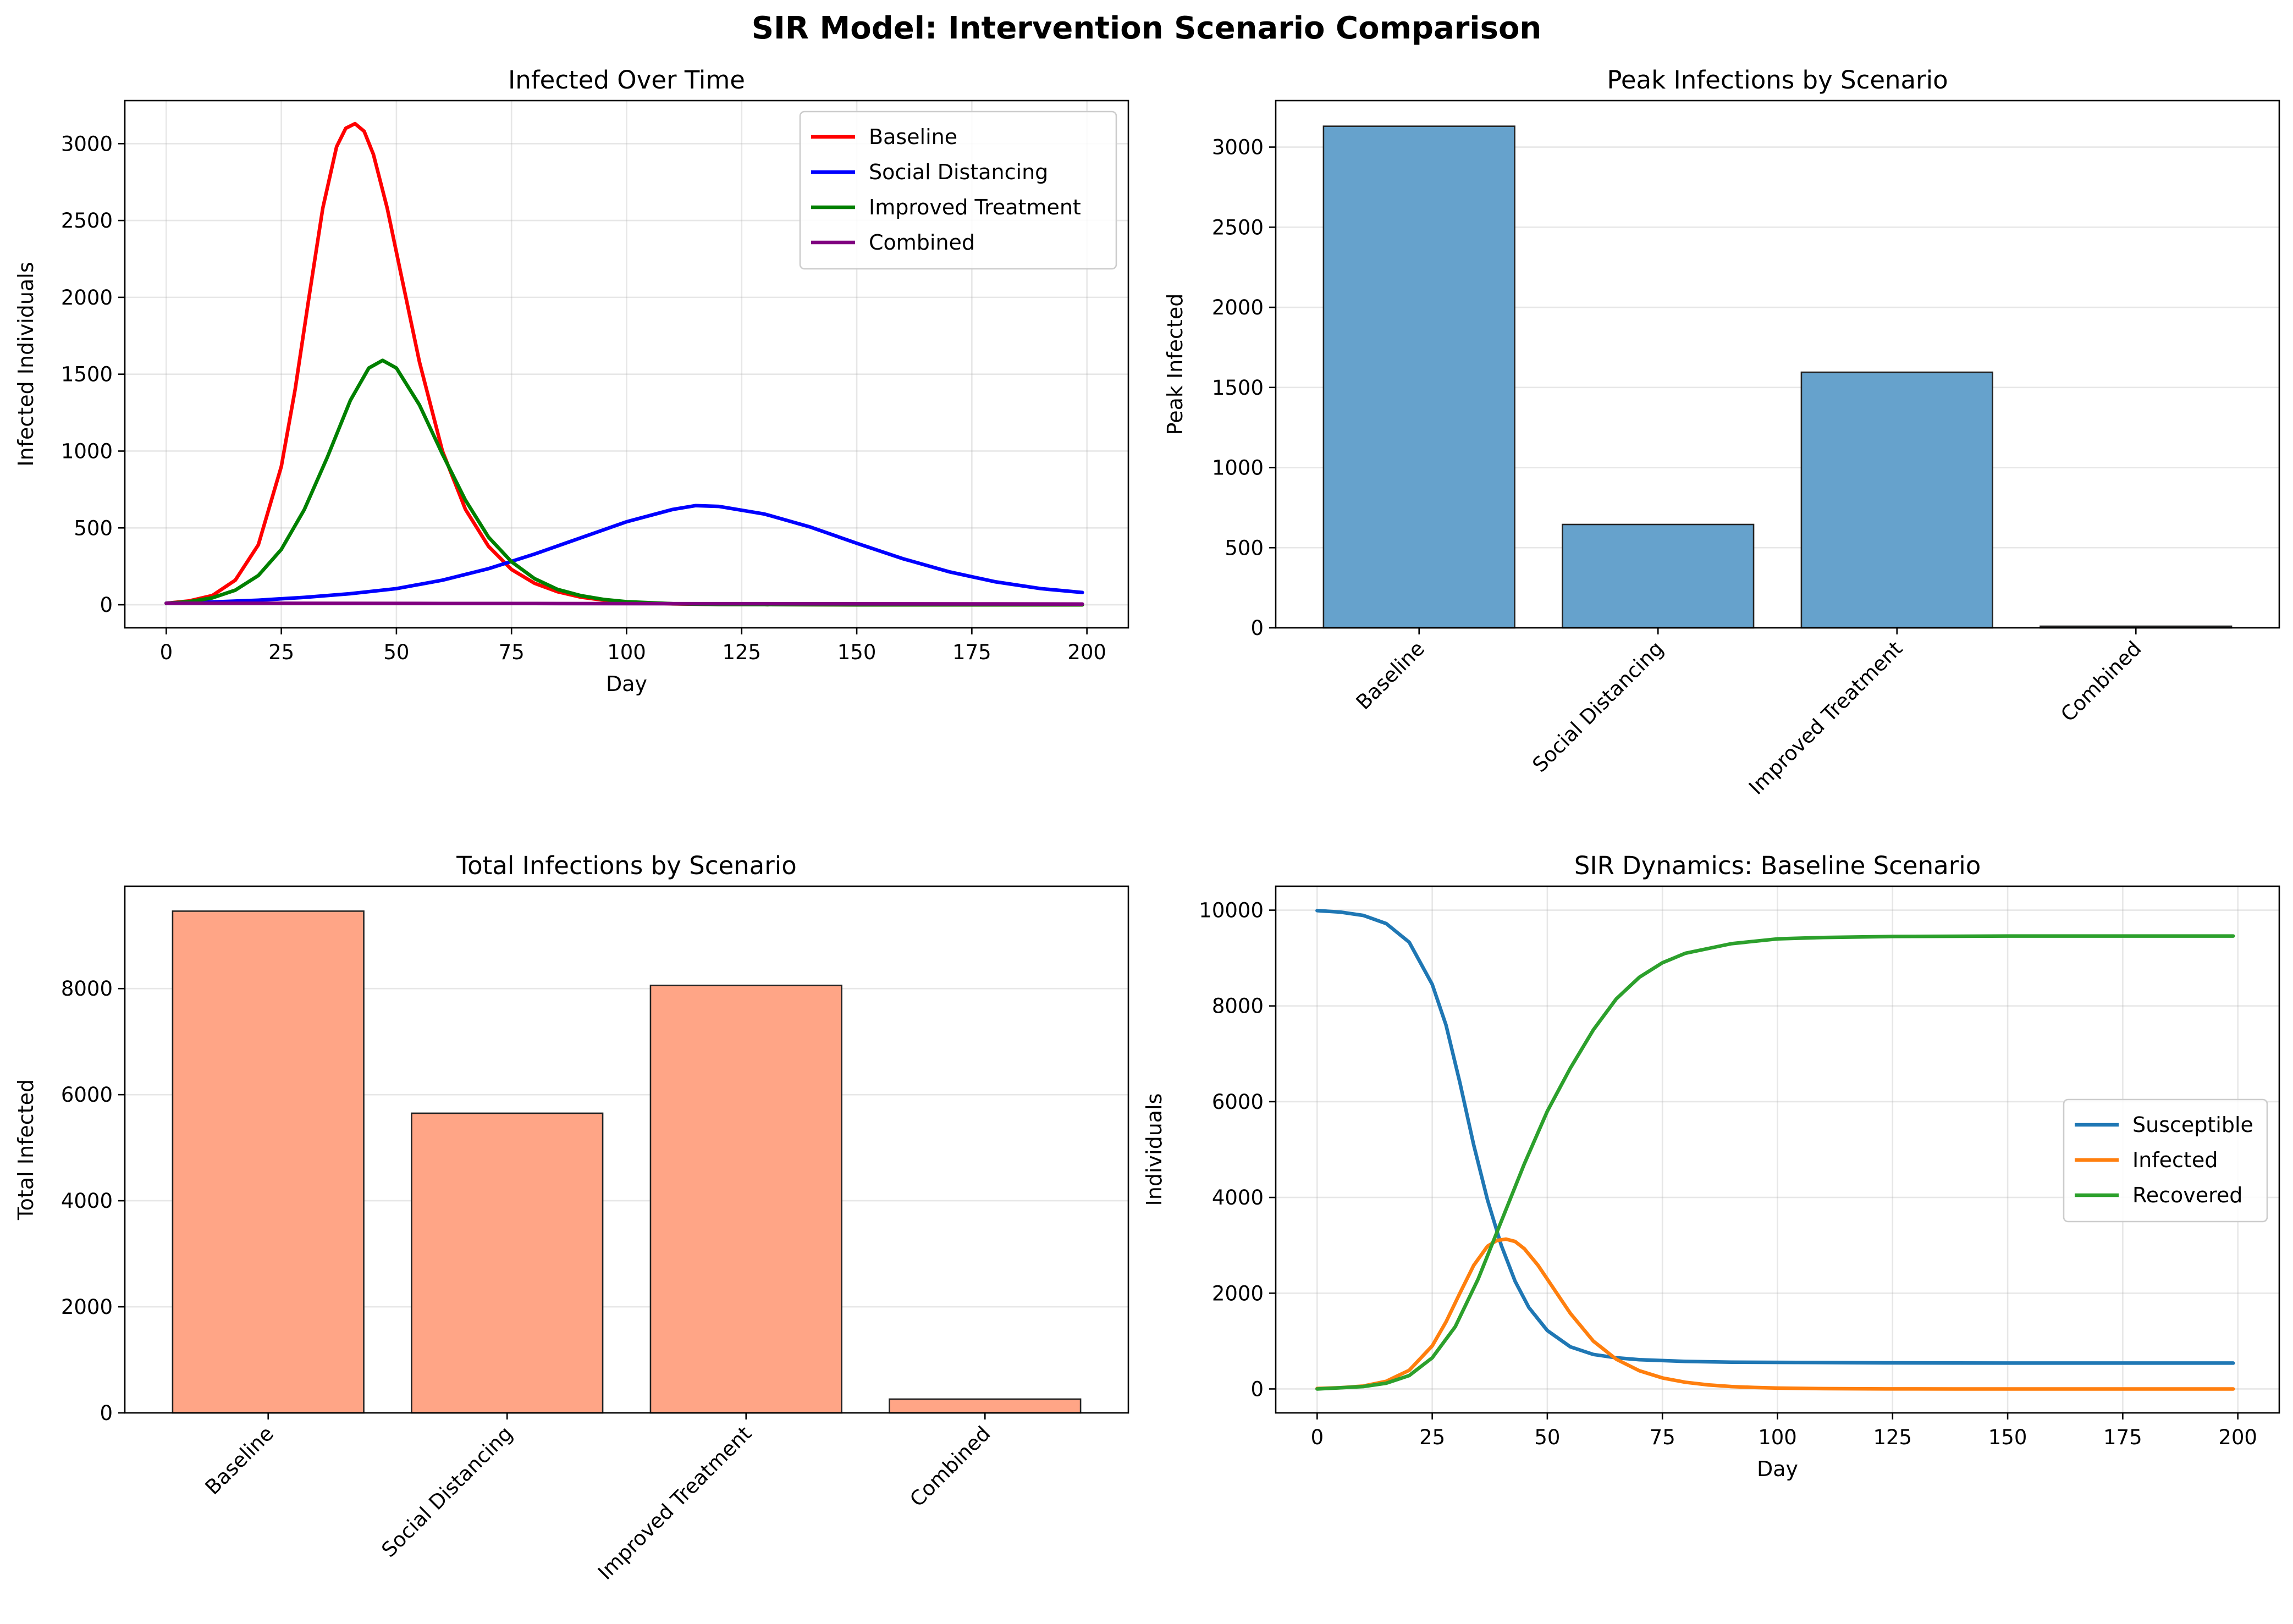  What do you see at coordinates (26, 1149) in the screenshot?
I see `y-axis-label: Total Infected` at bounding box center [26, 1149].